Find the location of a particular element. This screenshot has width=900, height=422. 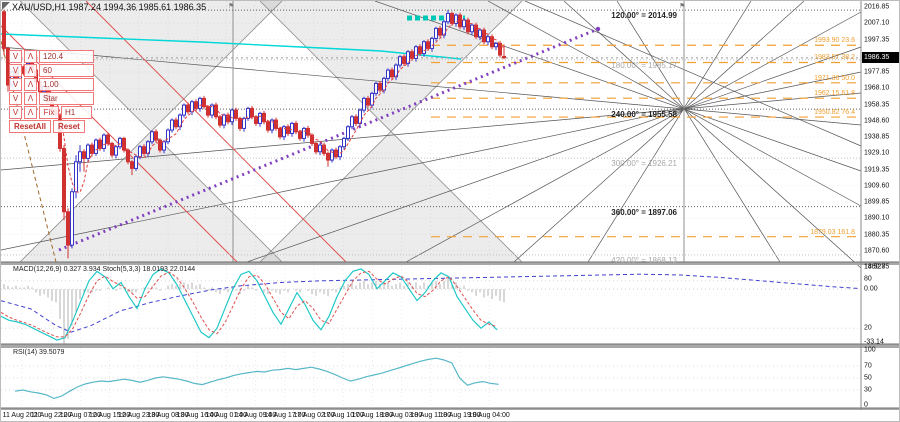

stoch-d-line is located at coordinates (249, 304).